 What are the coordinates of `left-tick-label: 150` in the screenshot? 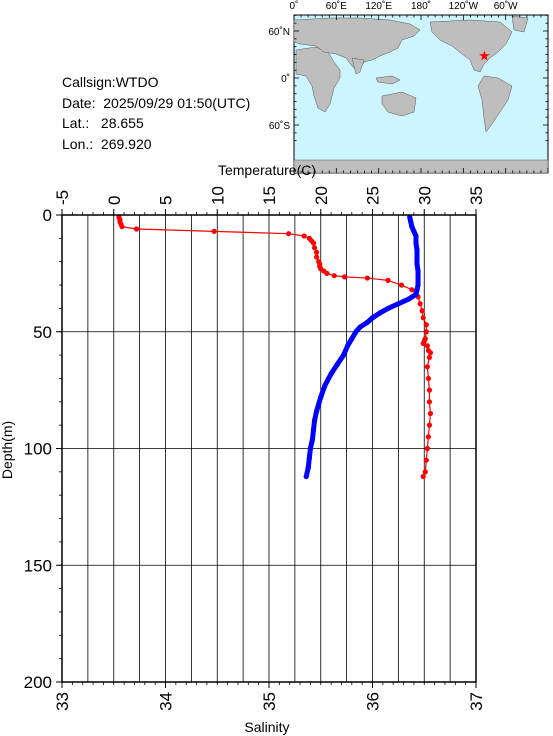 It's located at (38, 565).